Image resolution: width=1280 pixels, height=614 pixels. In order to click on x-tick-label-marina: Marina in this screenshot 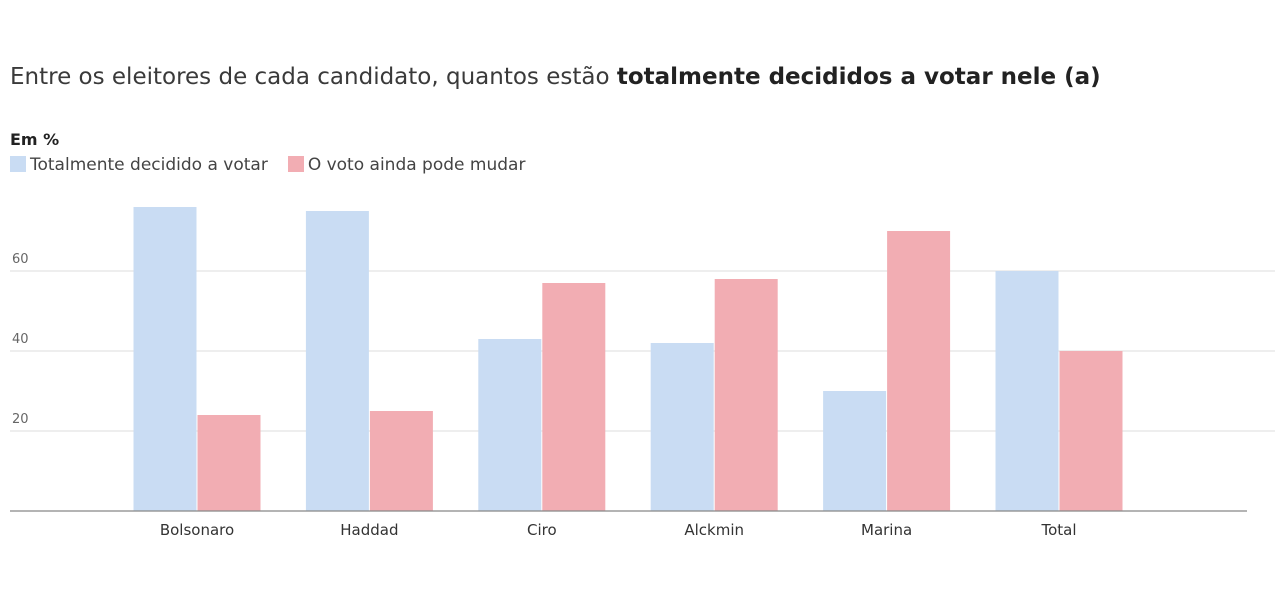, I will do `click(886, 530)`.